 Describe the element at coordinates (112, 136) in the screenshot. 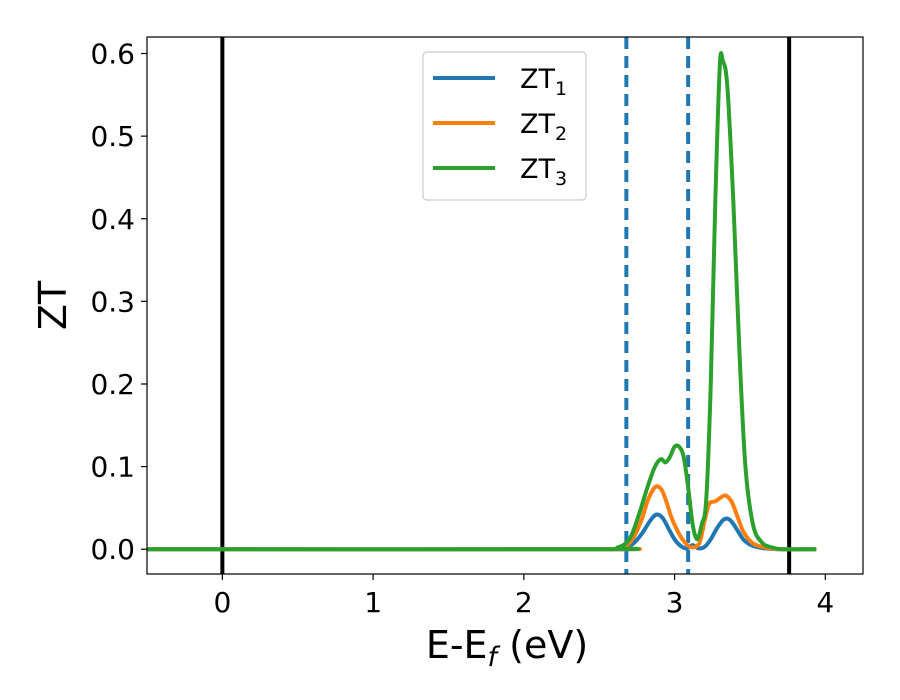

I see `y-tick-label: 0.5` at that location.